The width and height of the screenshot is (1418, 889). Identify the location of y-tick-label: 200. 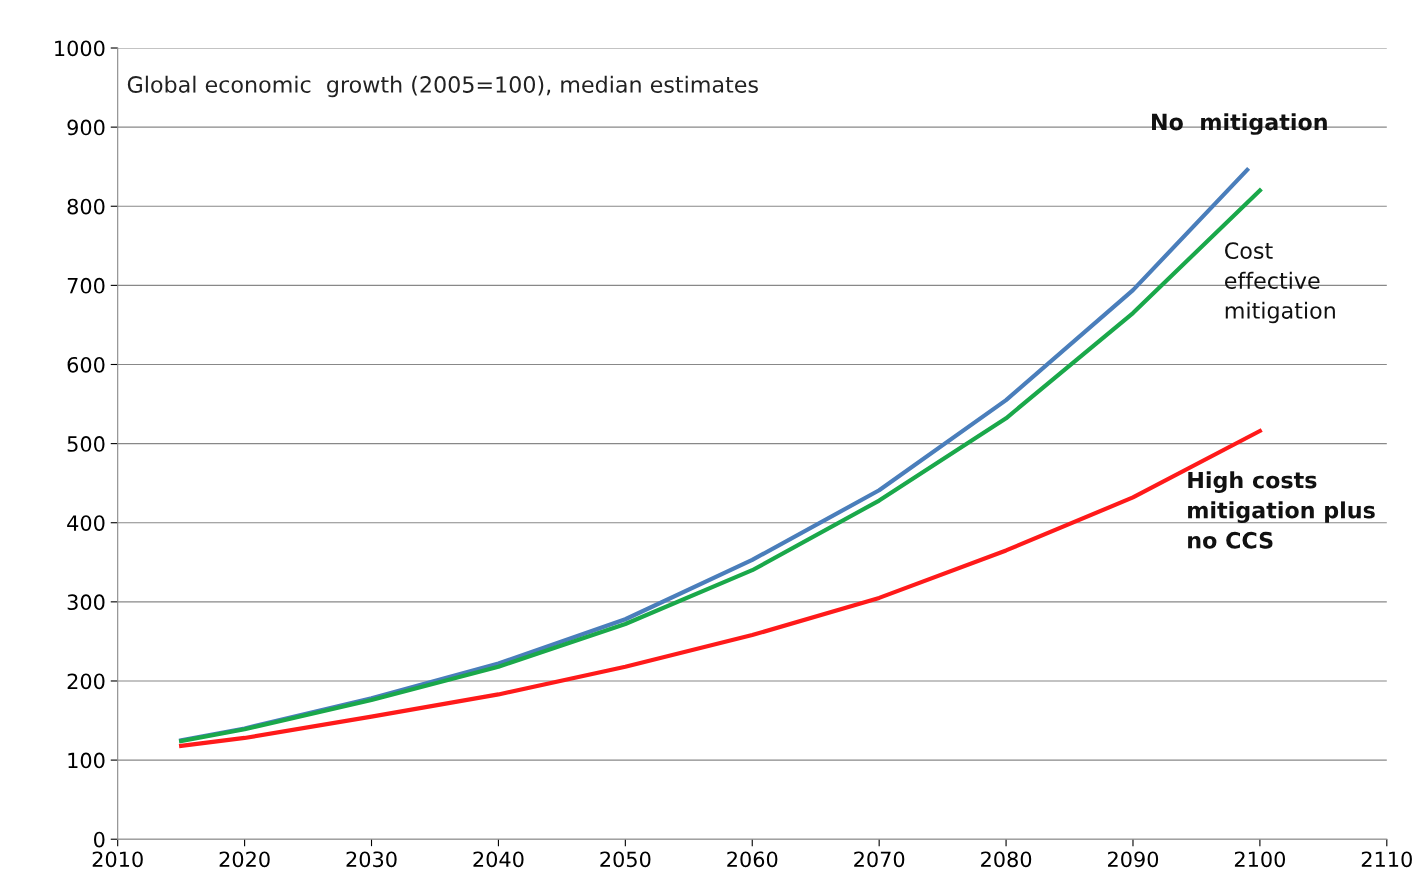
(86, 681).